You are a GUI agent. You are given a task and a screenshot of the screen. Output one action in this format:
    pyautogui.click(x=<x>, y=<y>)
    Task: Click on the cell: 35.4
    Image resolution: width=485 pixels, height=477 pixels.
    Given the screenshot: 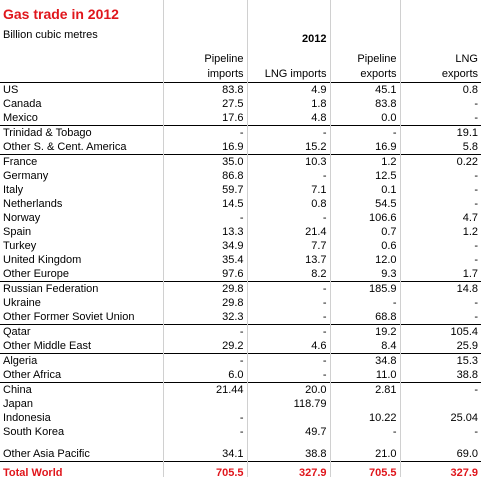 What is the action you would take?
    pyautogui.click(x=204, y=260)
    